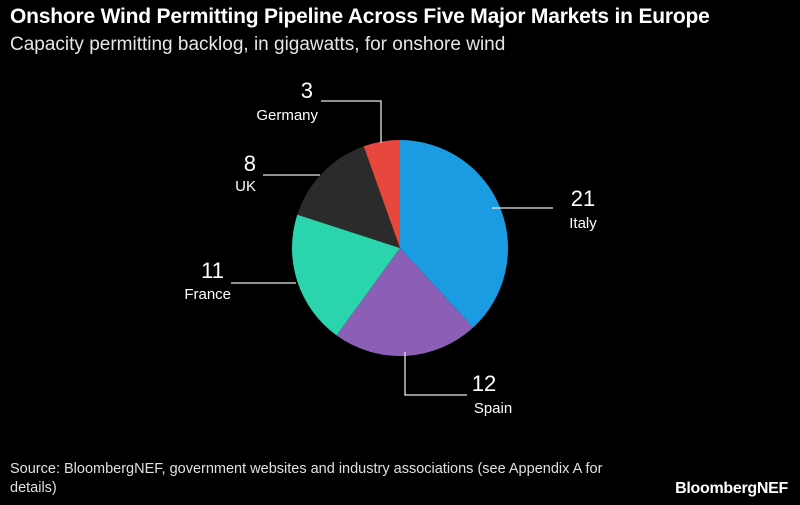  What do you see at coordinates (583, 198) in the screenshot?
I see `data-label-value-italy: 21` at bounding box center [583, 198].